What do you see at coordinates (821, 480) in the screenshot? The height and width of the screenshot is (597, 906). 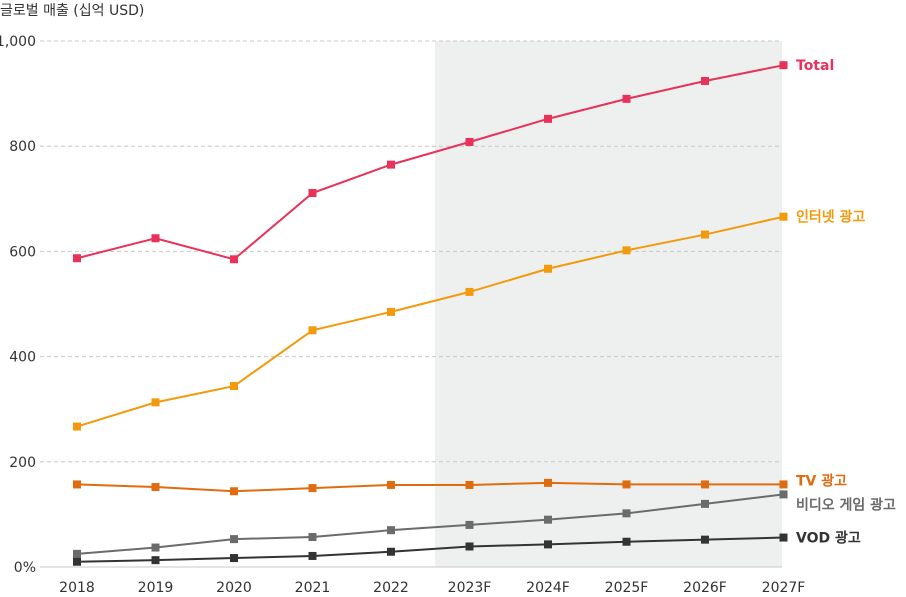 I see `series-label: TV 광고` at bounding box center [821, 480].